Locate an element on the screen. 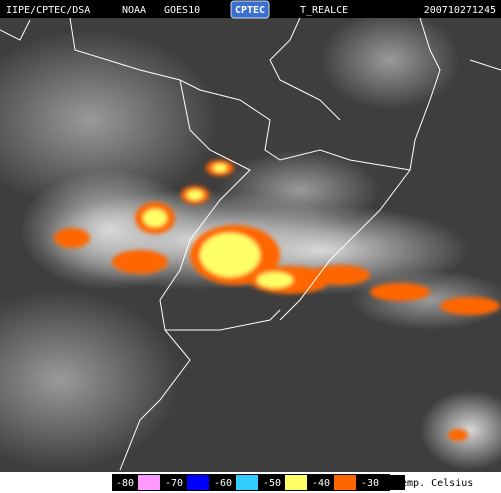 The image size is (501, 493). source: IIPE/CPTEC/DSA is located at coordinates (48, 10).